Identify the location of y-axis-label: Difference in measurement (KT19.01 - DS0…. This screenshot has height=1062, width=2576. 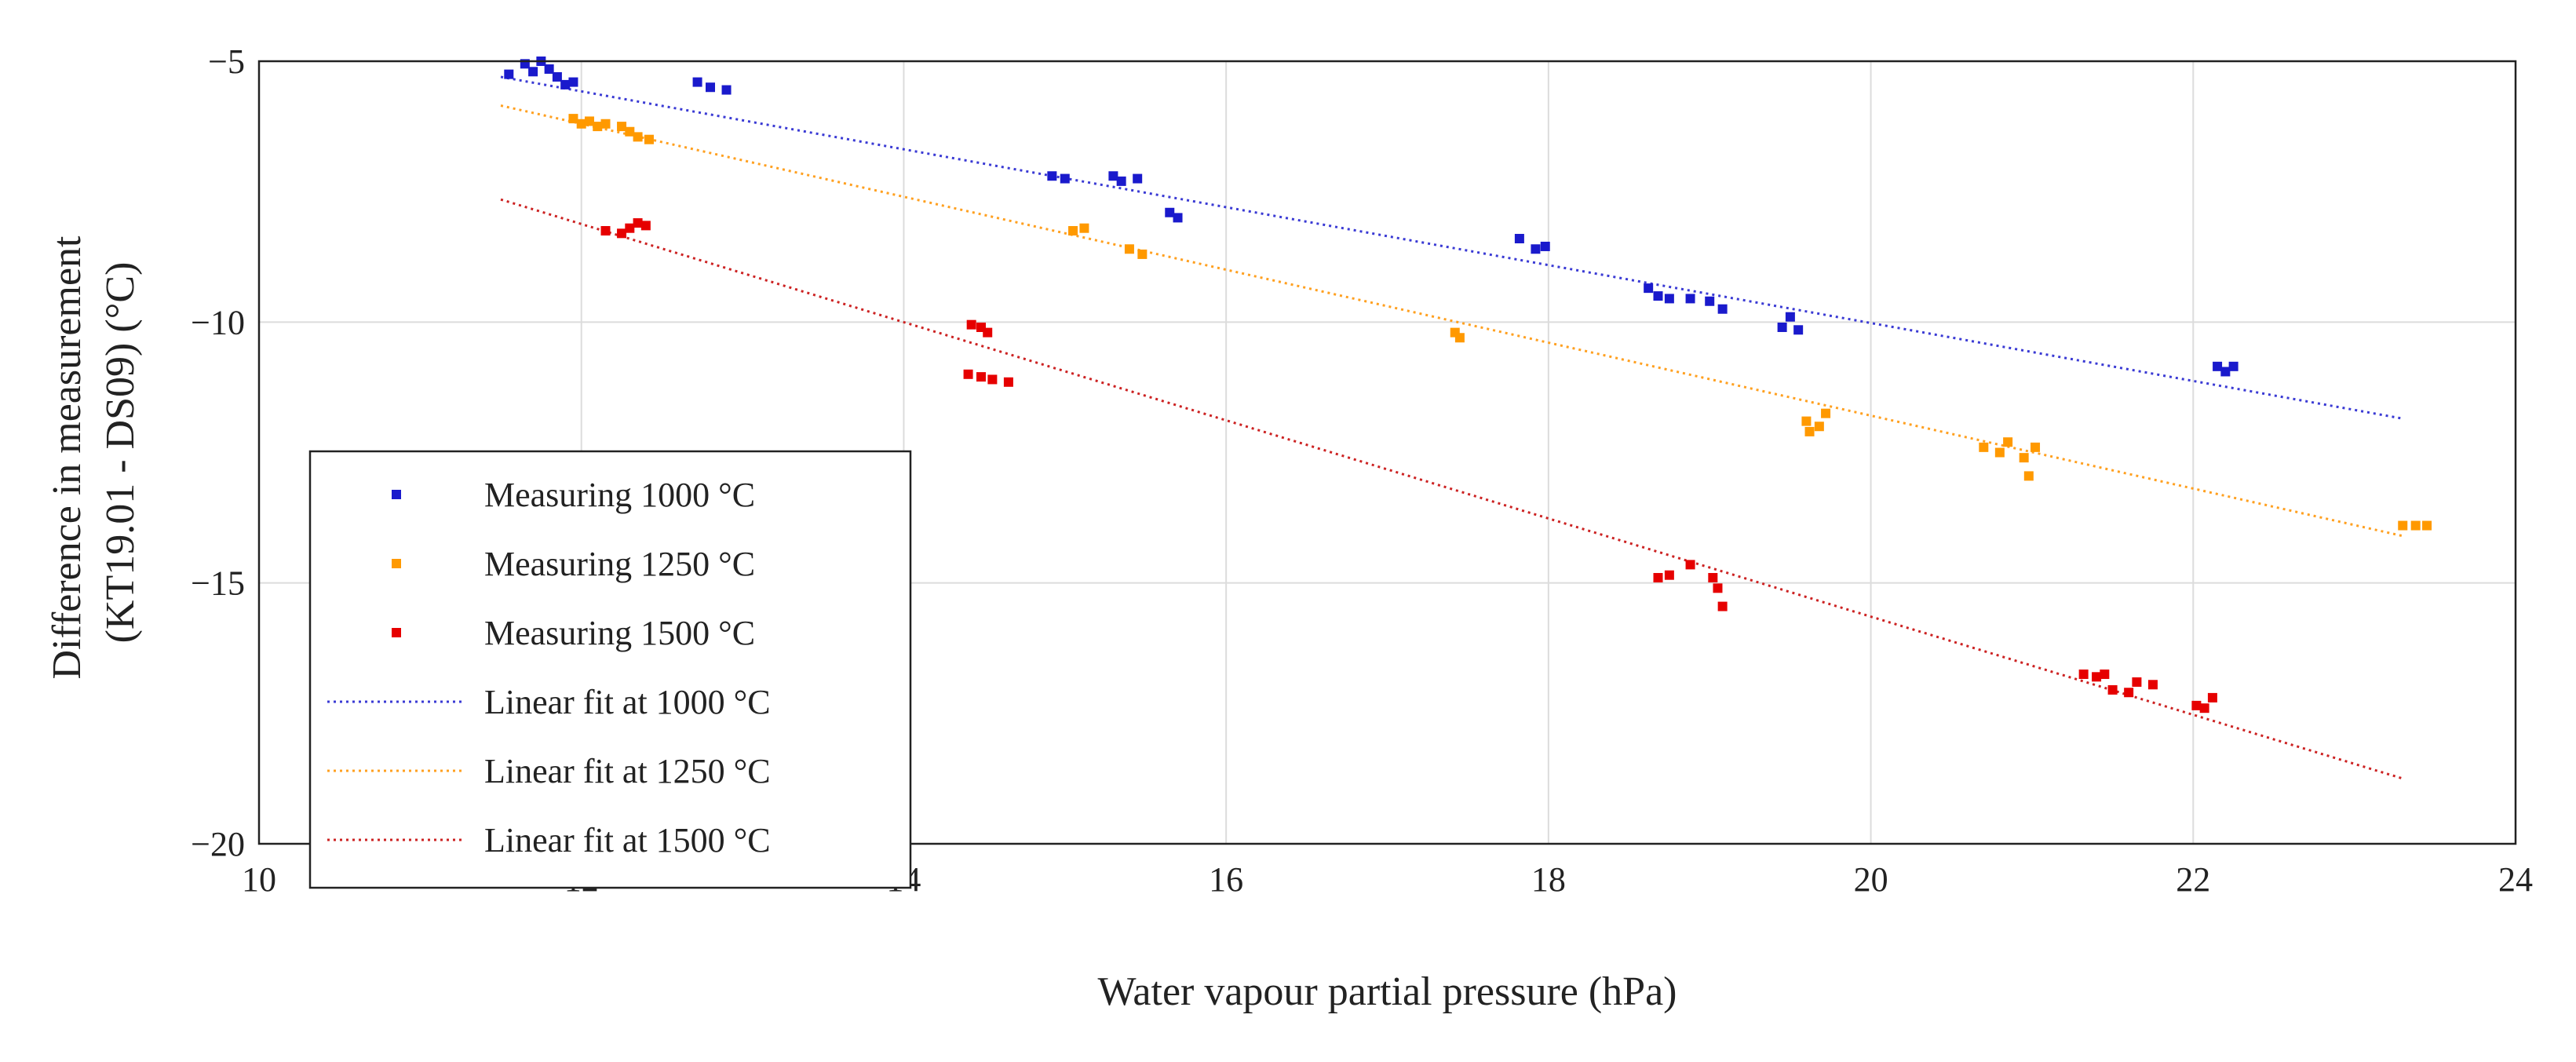
(94, 453).